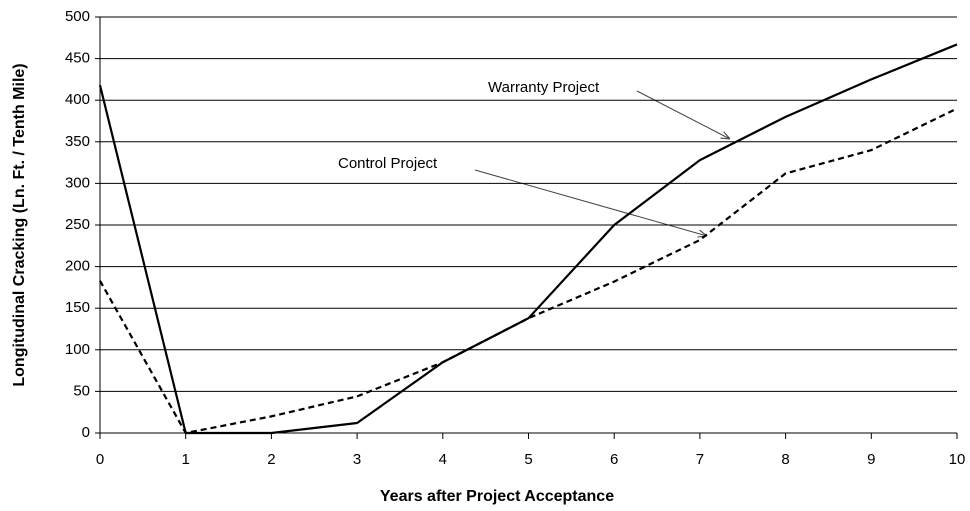 This screenshot has height=511, width=970. I want to click on y-tick-label: 450, so click(77, 58).